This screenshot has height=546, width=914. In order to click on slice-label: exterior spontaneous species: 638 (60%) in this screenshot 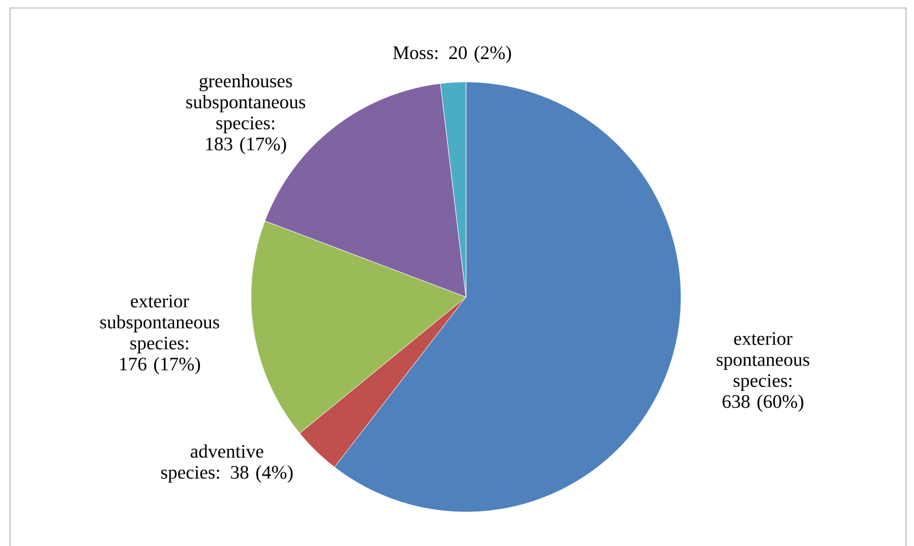, I will do `click(763, 372)`.